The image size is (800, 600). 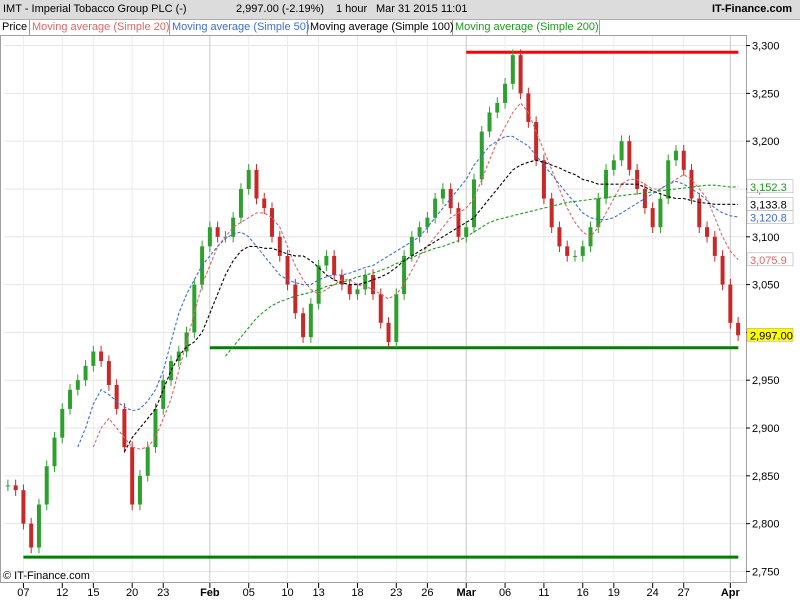 I want to click on datetime-label: Mar 31 2015 11:01, so click(x=422, y=9).